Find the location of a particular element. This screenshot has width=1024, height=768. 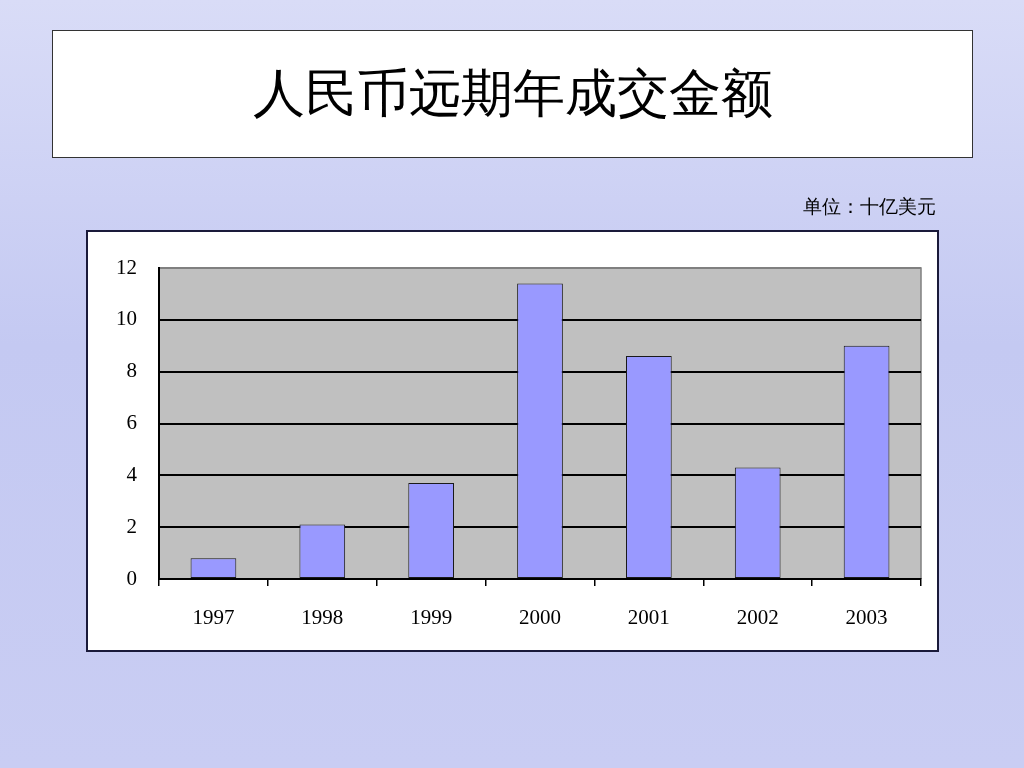

text: 单位：十亿美元 is located at coordinates (869, 206).